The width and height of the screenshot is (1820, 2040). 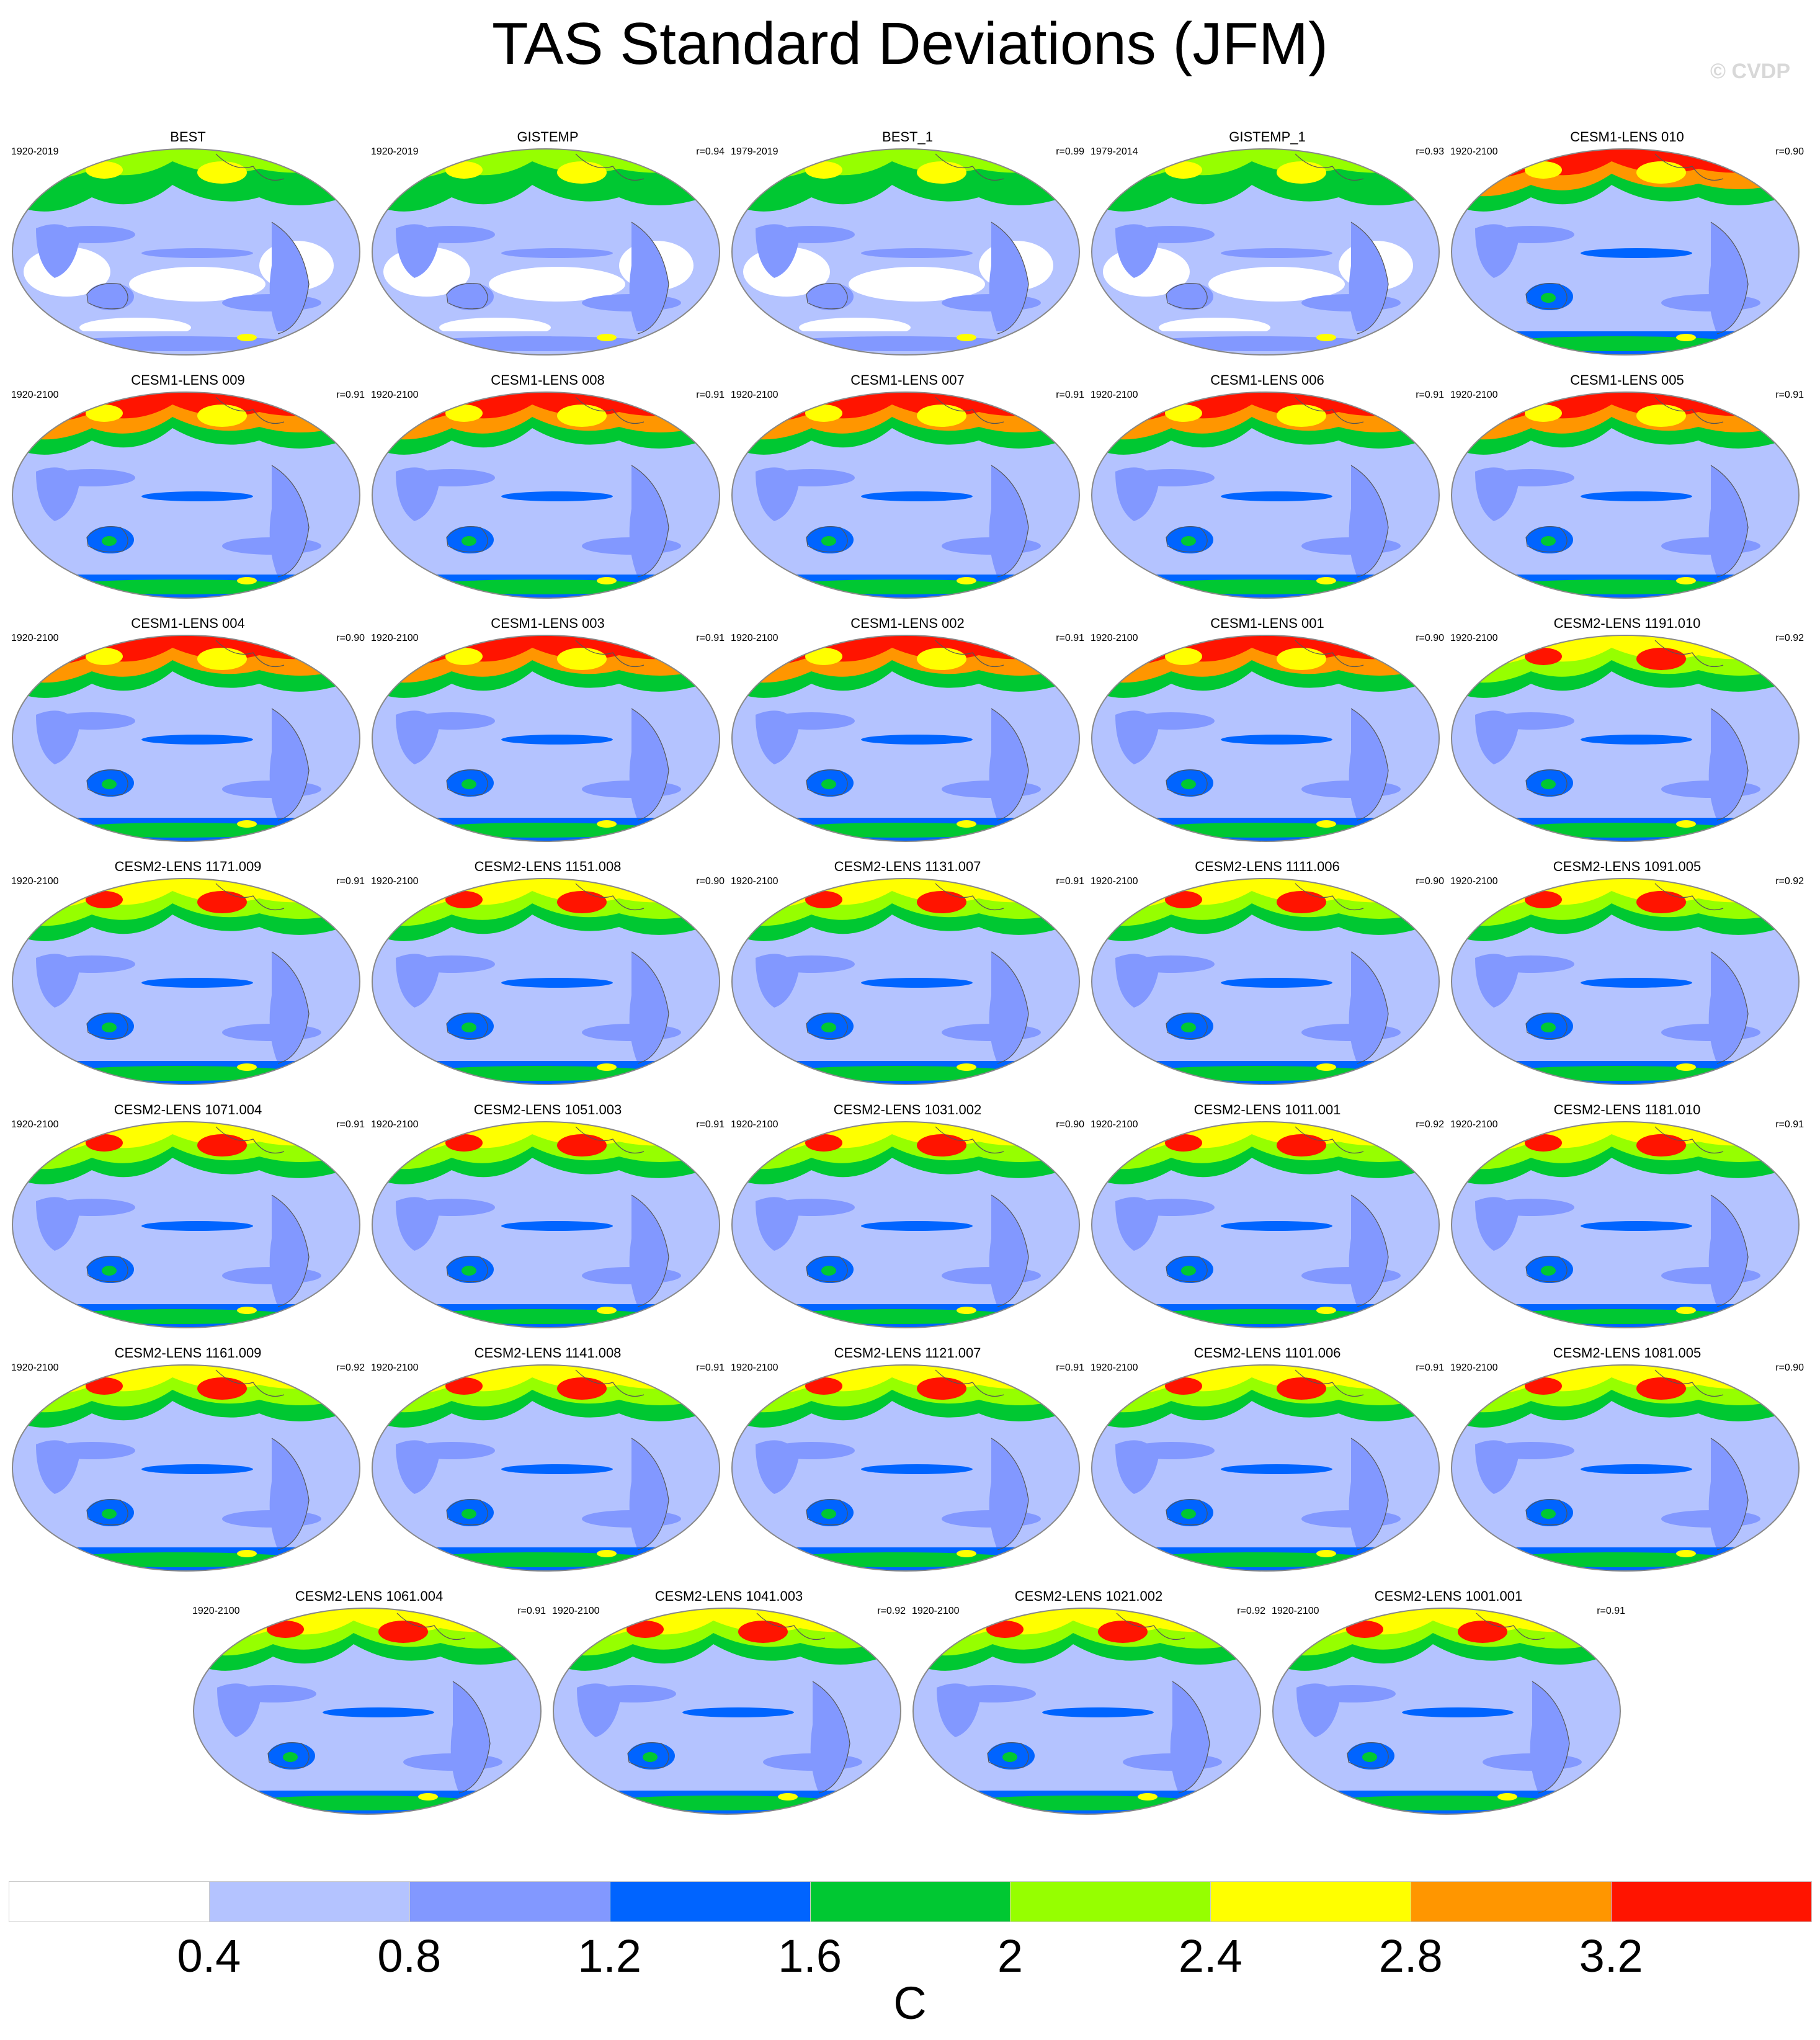 What do you see at coordinates (548, 487) in the screenshot?
I see `map-panel: CESM1-LENS 008 1920-2100 r=0.91` at bounding box center [548, 487].